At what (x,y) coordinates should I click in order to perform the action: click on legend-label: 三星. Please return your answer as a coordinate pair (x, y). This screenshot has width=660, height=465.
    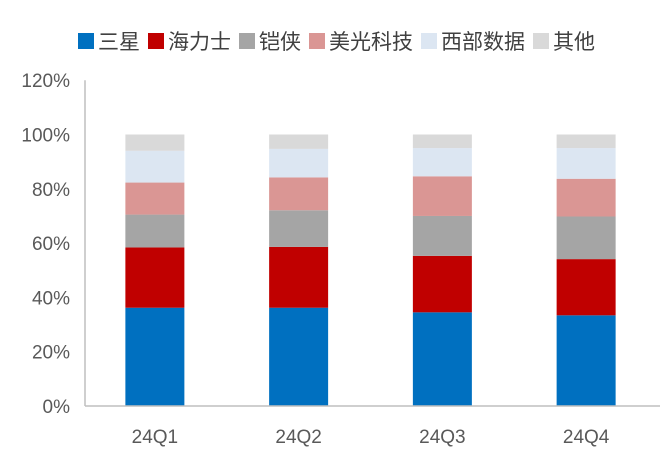
    Looking at the image, I should click on (119, 42).